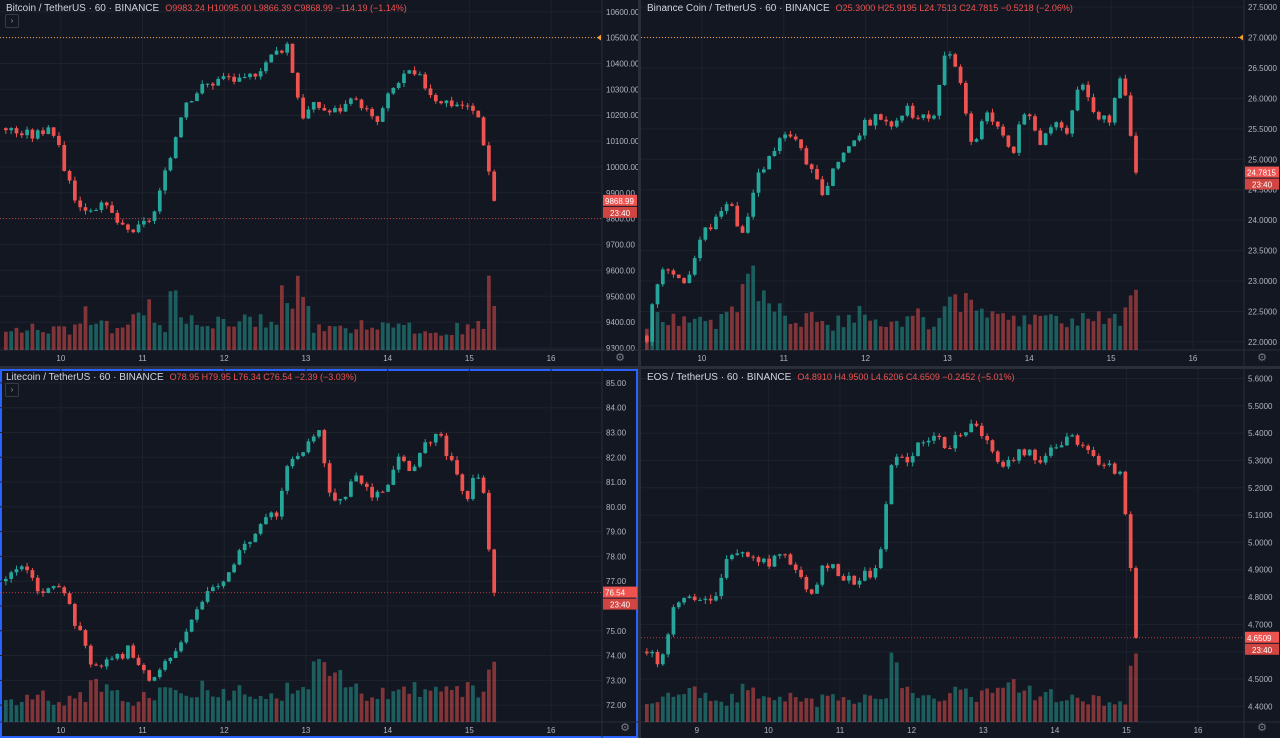 The height and width of the screenshot is (738, 1280). I want to click on x-tick-label: 12, so click(224, 730).